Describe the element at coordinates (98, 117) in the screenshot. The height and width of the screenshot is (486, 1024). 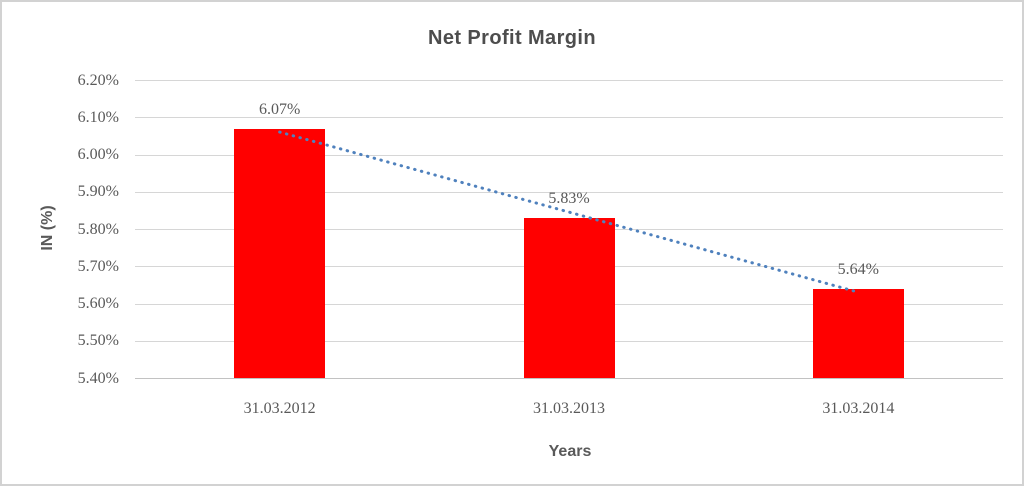
I see `y-tick-label: 6.10%` at that location.